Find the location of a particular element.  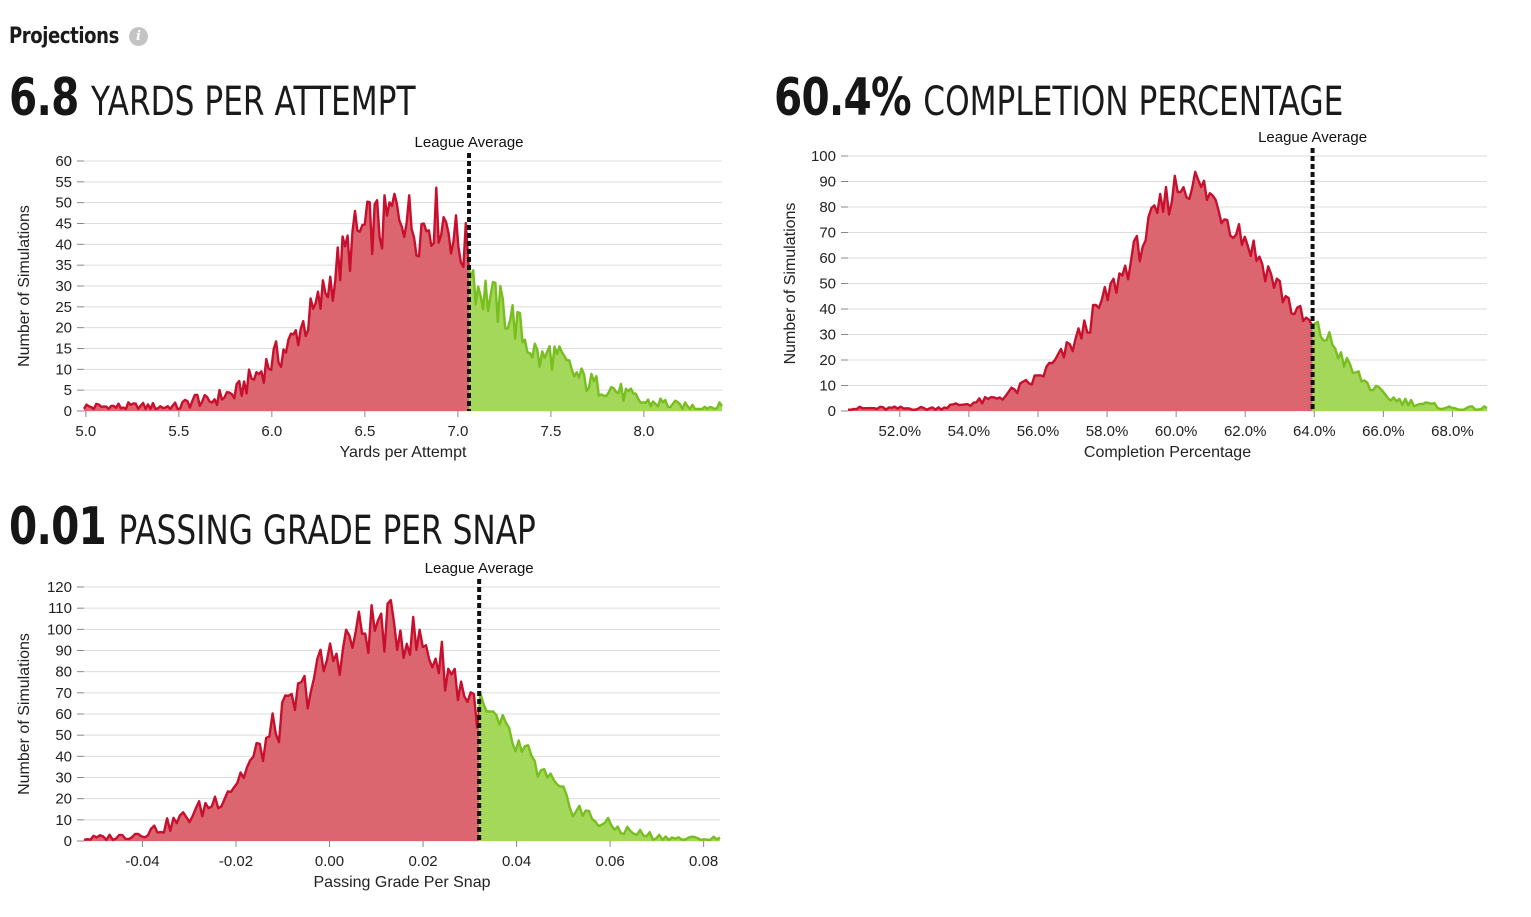

x-tick-label: -0.02 is located at coordinates (236, 861).